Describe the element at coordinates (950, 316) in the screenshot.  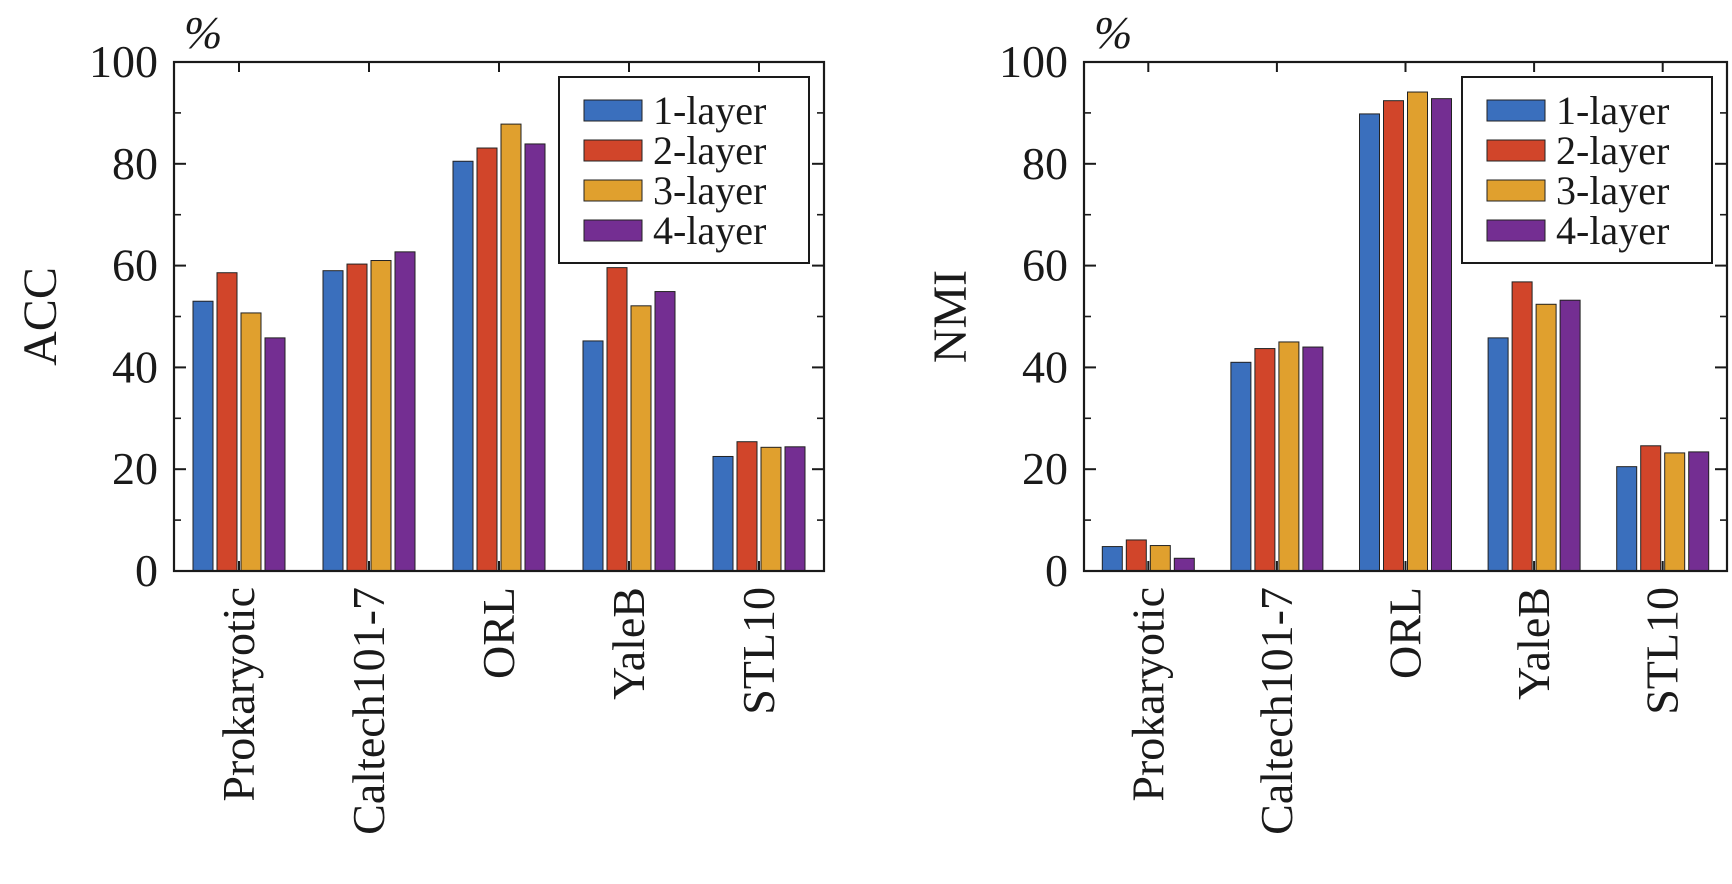
I see `y-axis-label: NMI` at that location.